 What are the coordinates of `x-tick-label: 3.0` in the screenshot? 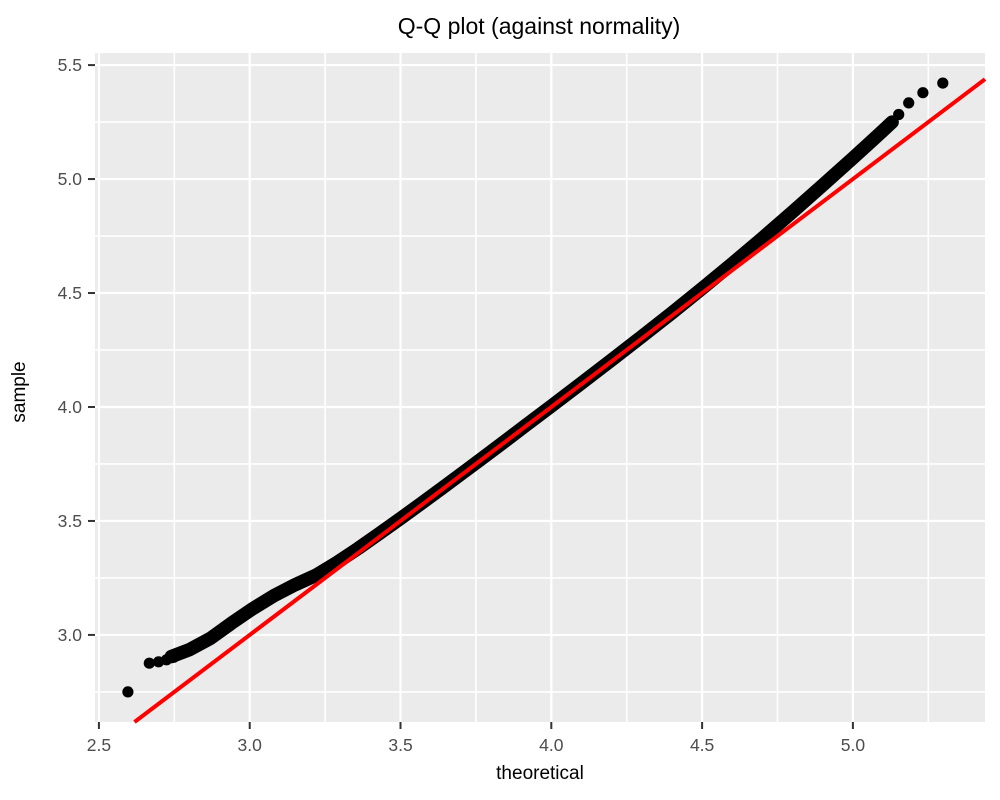 It's located at (250, 745).